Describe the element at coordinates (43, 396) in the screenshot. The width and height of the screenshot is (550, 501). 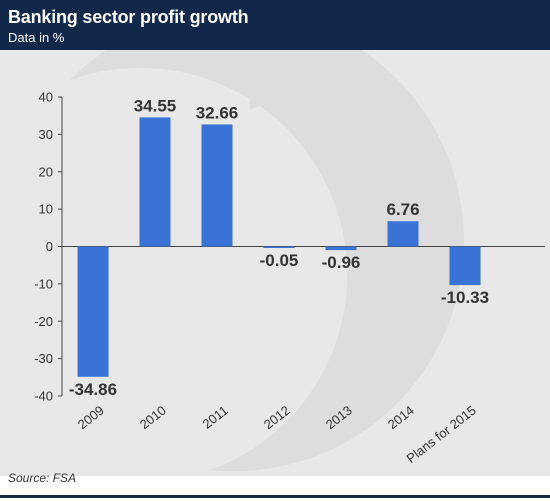
I see `y-tick-label: -40` at that location.